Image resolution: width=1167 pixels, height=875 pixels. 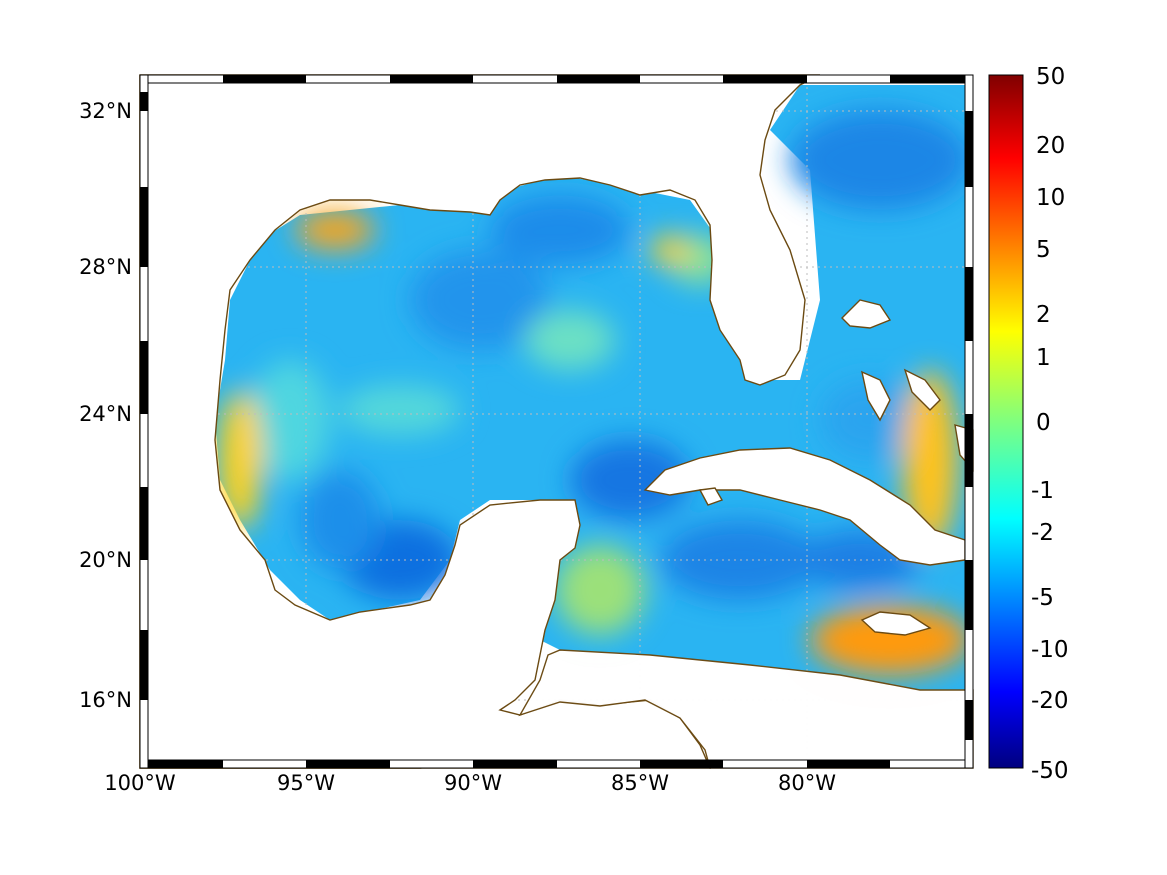 What do you see at coordinates (1050, 146) in the screenshot?
I see `colorbar-label: 20` at bounding box center [1050, 146].